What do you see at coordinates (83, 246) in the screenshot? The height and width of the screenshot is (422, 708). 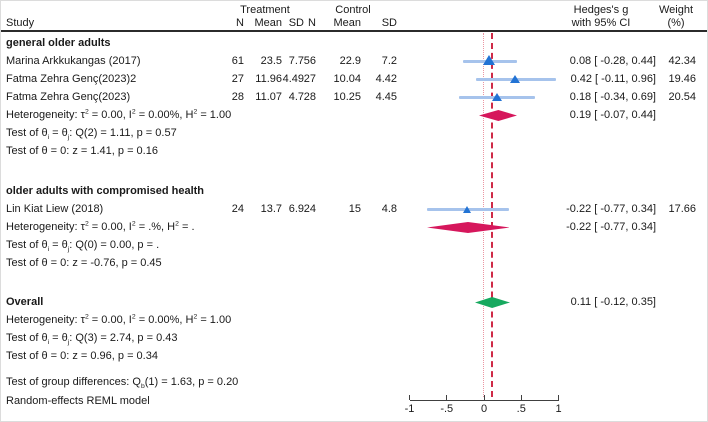 I see `q-test-stats: Test of θi = θj: Q(0) = 0.00, p = .` at bounding box center [83, 246].